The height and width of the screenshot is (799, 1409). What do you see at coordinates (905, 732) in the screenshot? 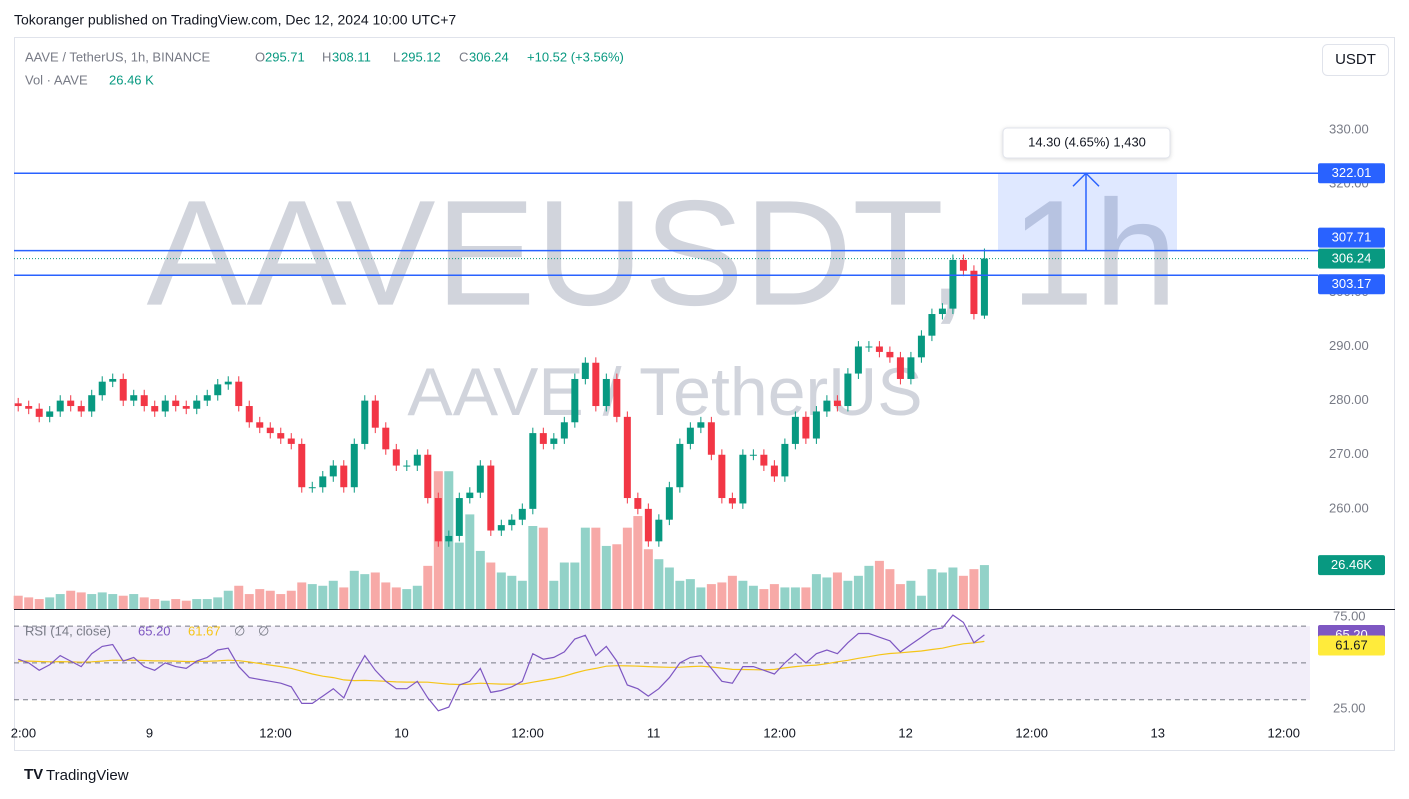
I see `x-tick-label: 12` at bounding box center [905, 732].